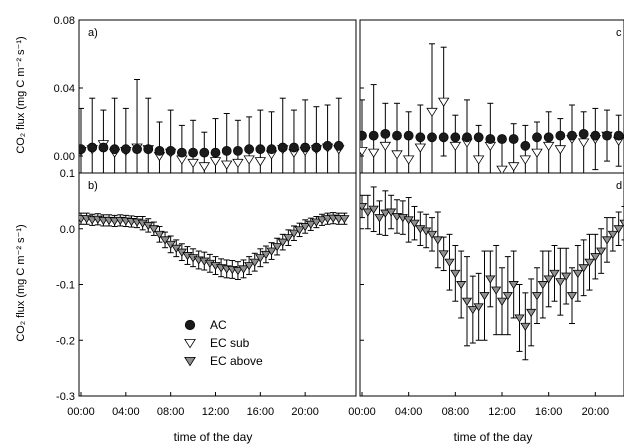  What do you see at coordinates (64, 21) in the screenshot?
I see `y-tick-label: 0.08` at bounding box center [64, 21].